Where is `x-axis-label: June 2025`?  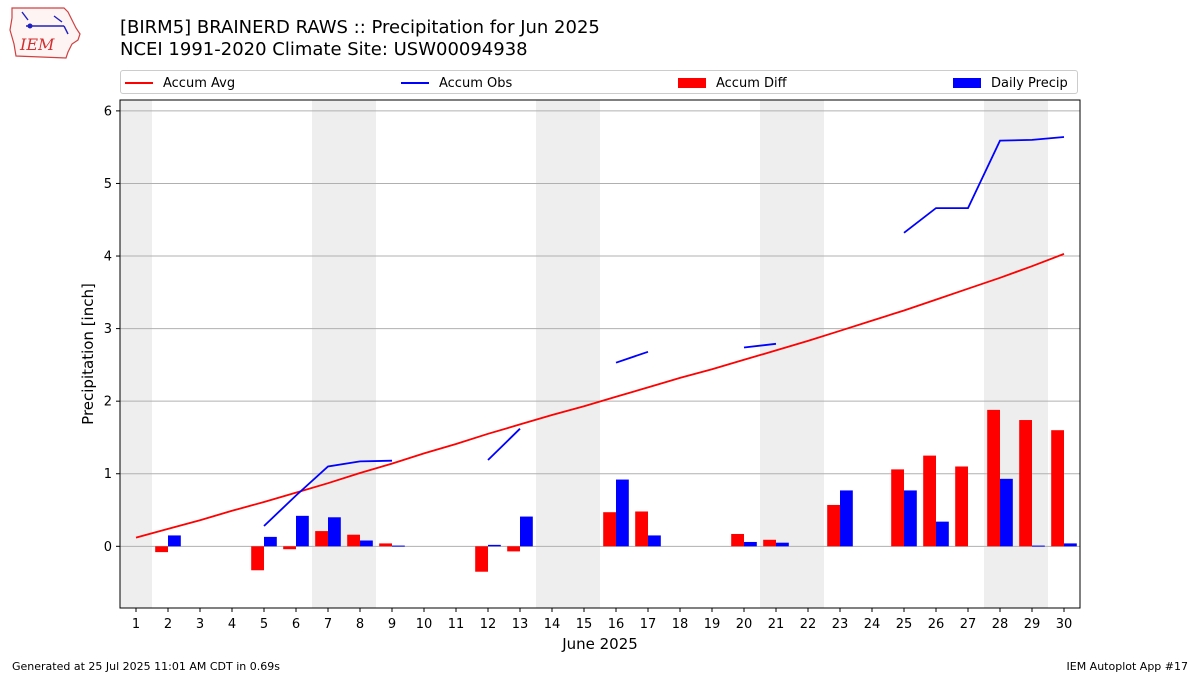
x-axis-label: June 2025 is located at coordinates (599, 644).